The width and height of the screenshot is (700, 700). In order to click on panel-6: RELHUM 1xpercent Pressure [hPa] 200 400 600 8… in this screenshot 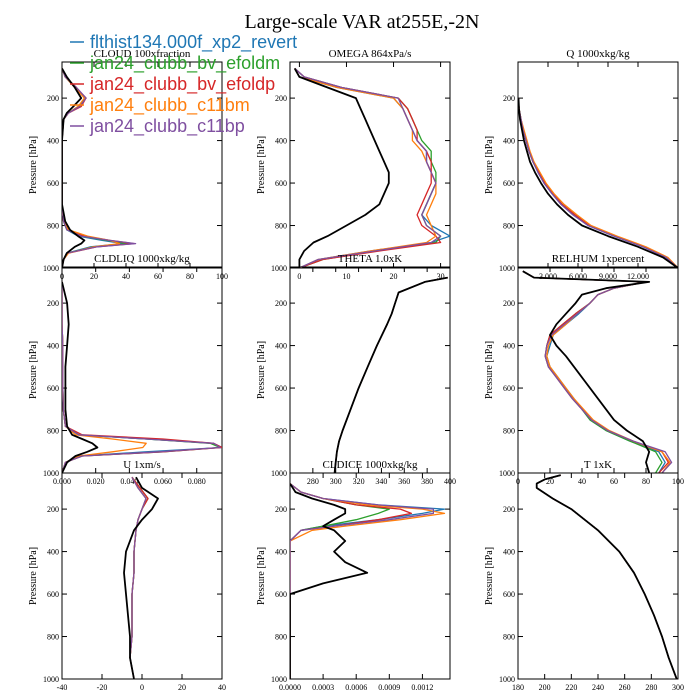, I will do `click(584, 369)`.